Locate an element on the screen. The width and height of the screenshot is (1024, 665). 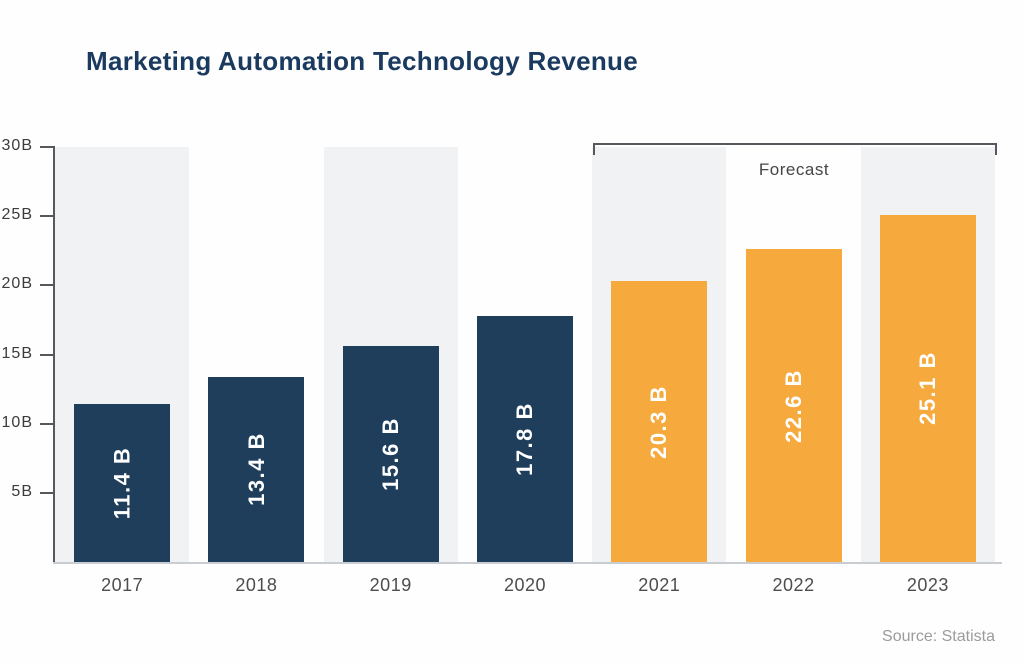
bar-value-label-2017: 11.4 B is located at coordinates (122, 483).